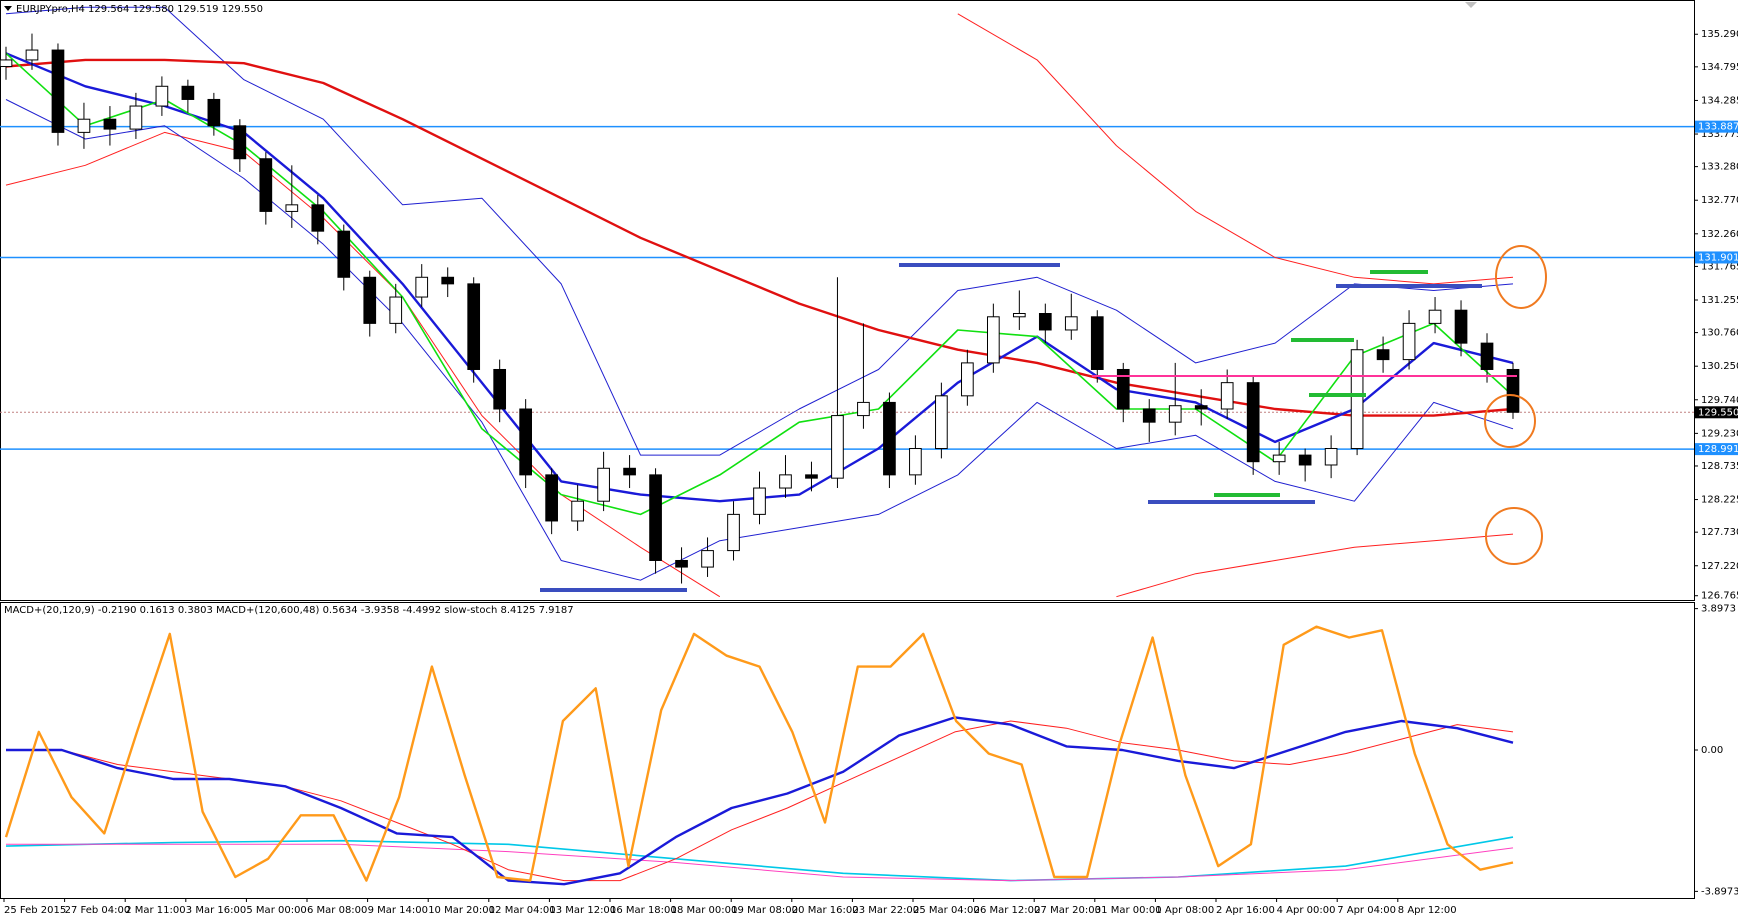 Image resolution: width=1738 pixels, height=918 pixels. Describe the element at coordinates (1712, 750) in the screenshot. I see `y-tick-label: 0.00` at that location.